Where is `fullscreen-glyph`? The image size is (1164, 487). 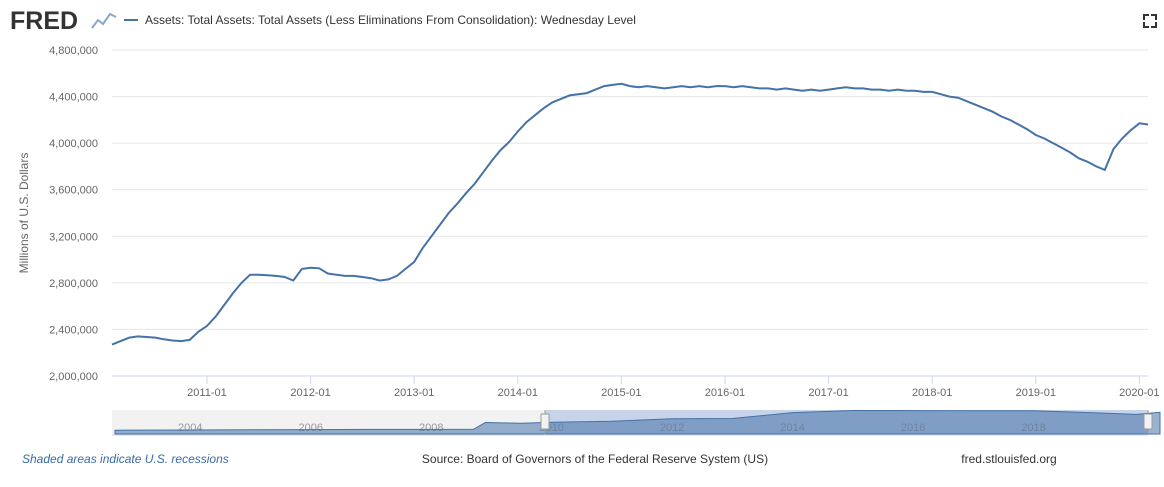 fullscreen-glyph is located at coordinates (1150, 21).